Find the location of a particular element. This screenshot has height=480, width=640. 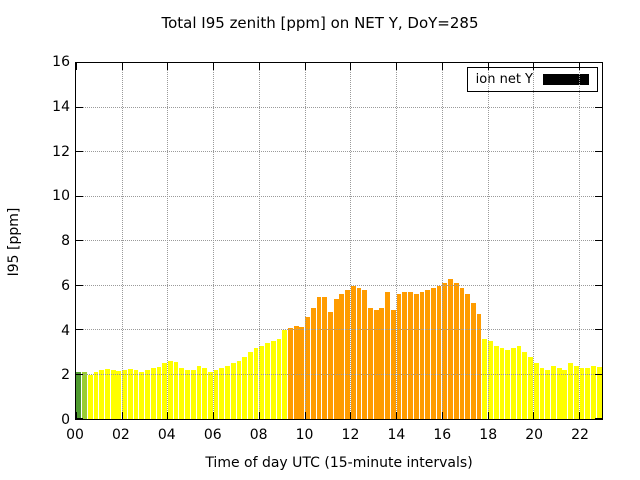

x-tick-label: 00 is located at coordinates (75, 435).